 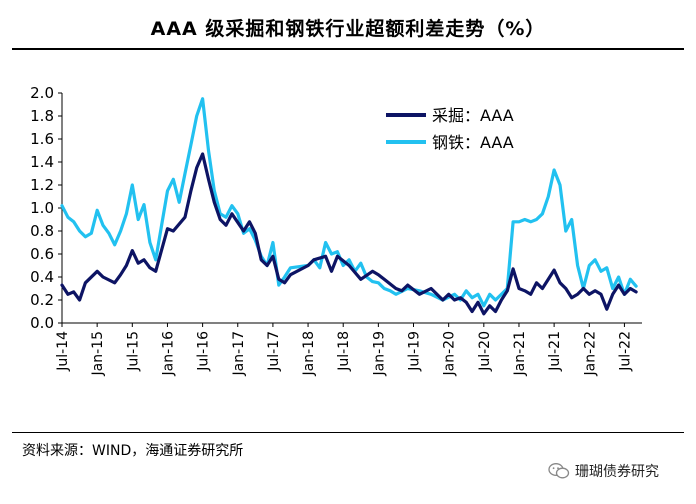 What do you see at coordinates (450, 129) in the screenshot?
I see `legend: 采掘：AAA 钢铁：AAA` at bounding box center [450, 129].